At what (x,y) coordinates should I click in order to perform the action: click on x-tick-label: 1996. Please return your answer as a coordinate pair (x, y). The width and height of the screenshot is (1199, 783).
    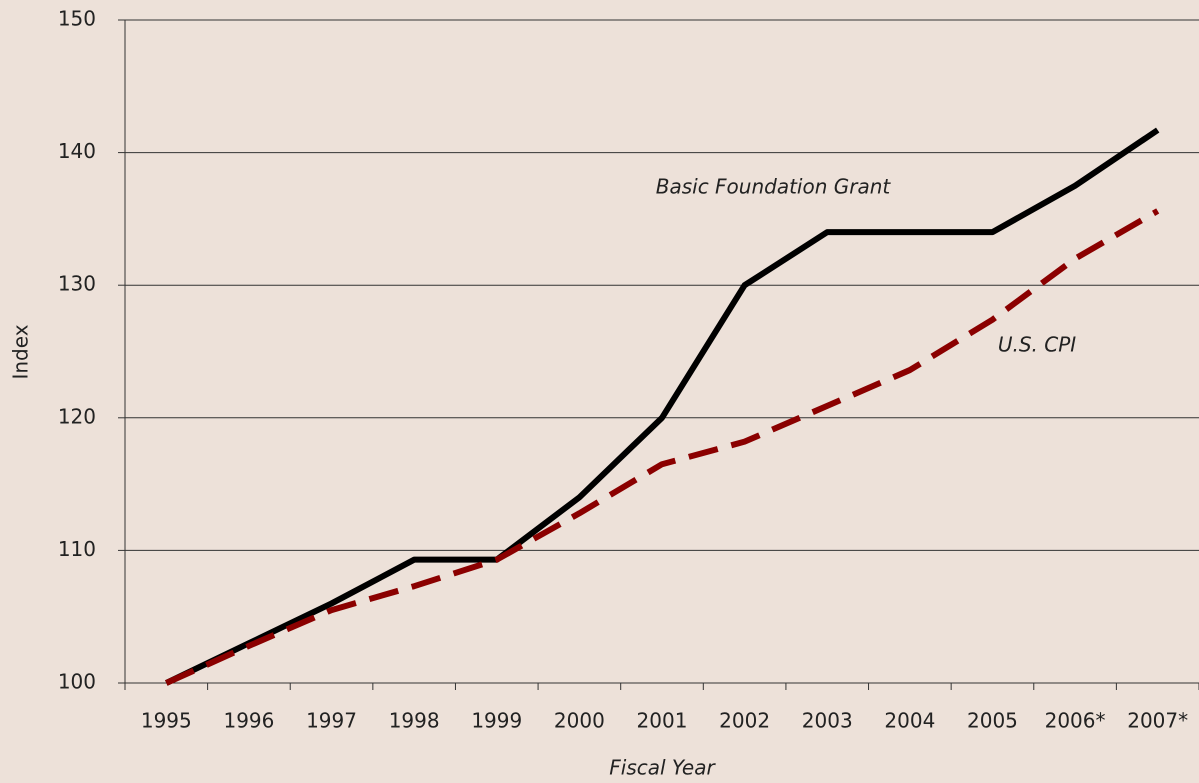
    Looking at the image, I should click on (248, 721).